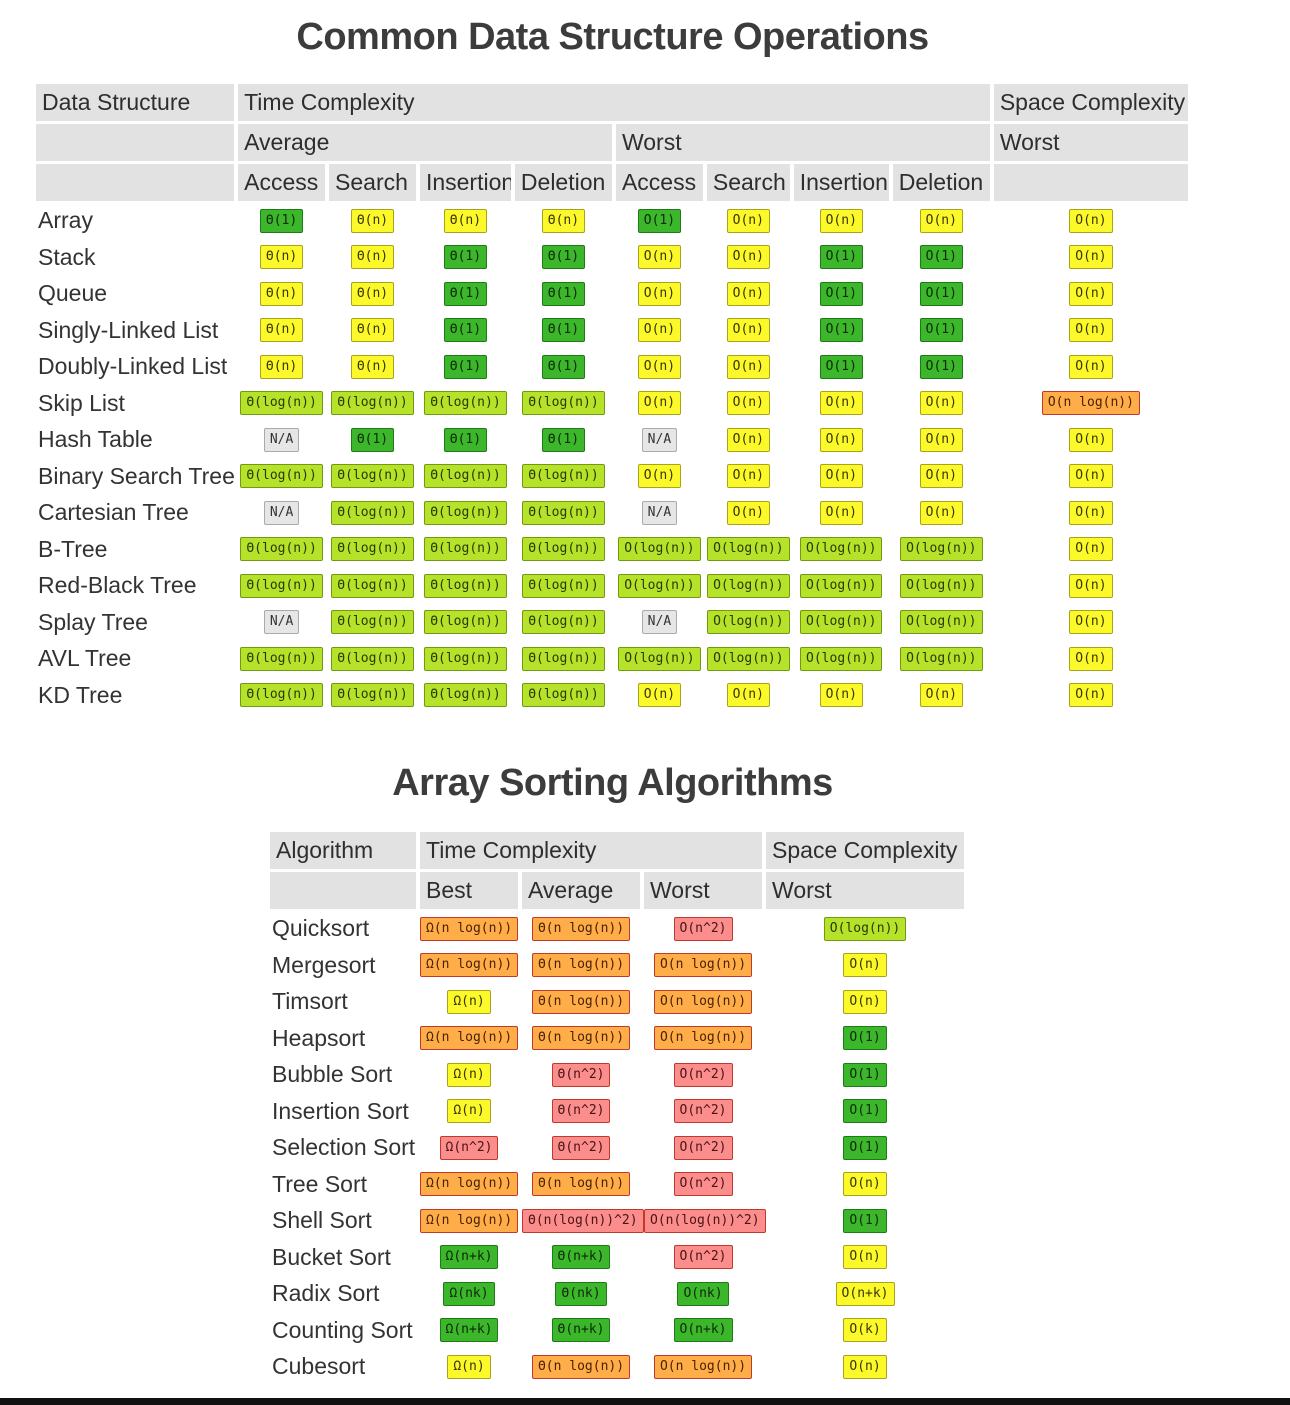 This screenshot has height=1405, width=1290. Describe the element at coordinates (469, 1331) in the screenshot. I see `complexity-cell: Ω(n+k)` at that location.